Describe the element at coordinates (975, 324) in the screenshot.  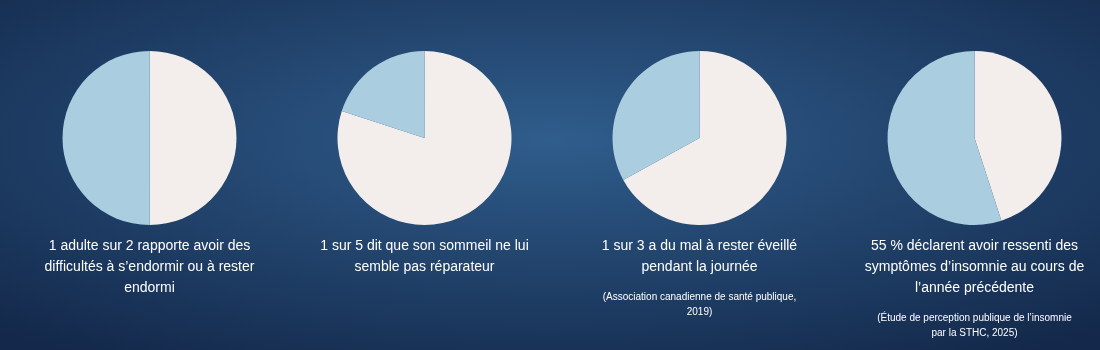
I see `text: (Étude de perception publique de l’insomnie par la STHC, 2025)` at that location.